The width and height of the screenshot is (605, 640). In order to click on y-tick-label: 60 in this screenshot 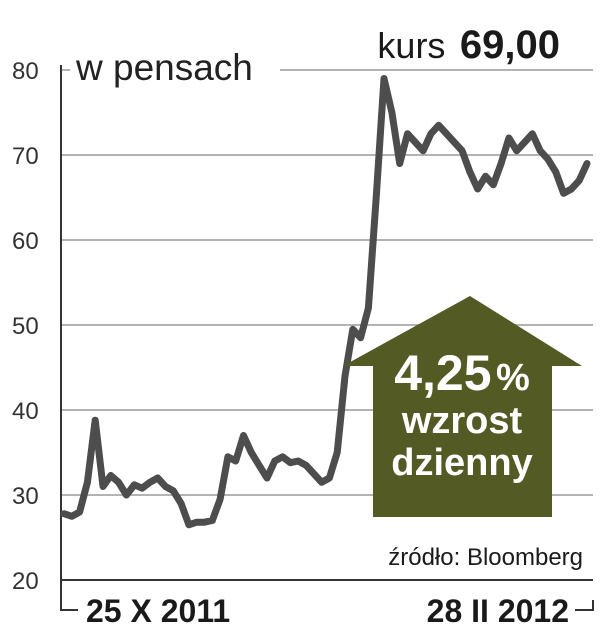, I will do `click(25, 241)`.